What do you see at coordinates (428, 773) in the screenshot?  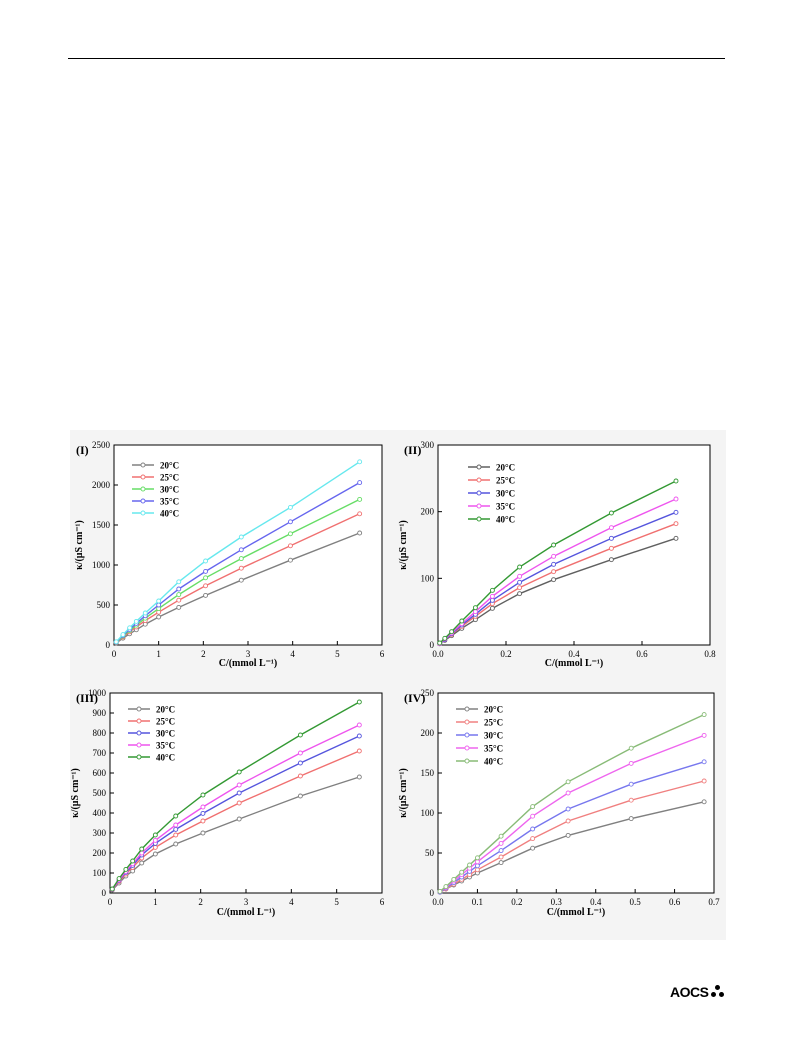 I see `y-tick-label: 150` at bounding box center [428, 773].